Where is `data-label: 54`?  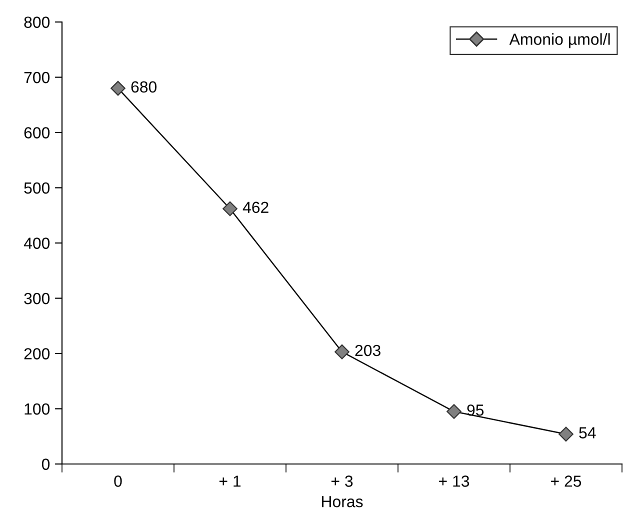 data-label: 54 is located at coordinates (587, 432).